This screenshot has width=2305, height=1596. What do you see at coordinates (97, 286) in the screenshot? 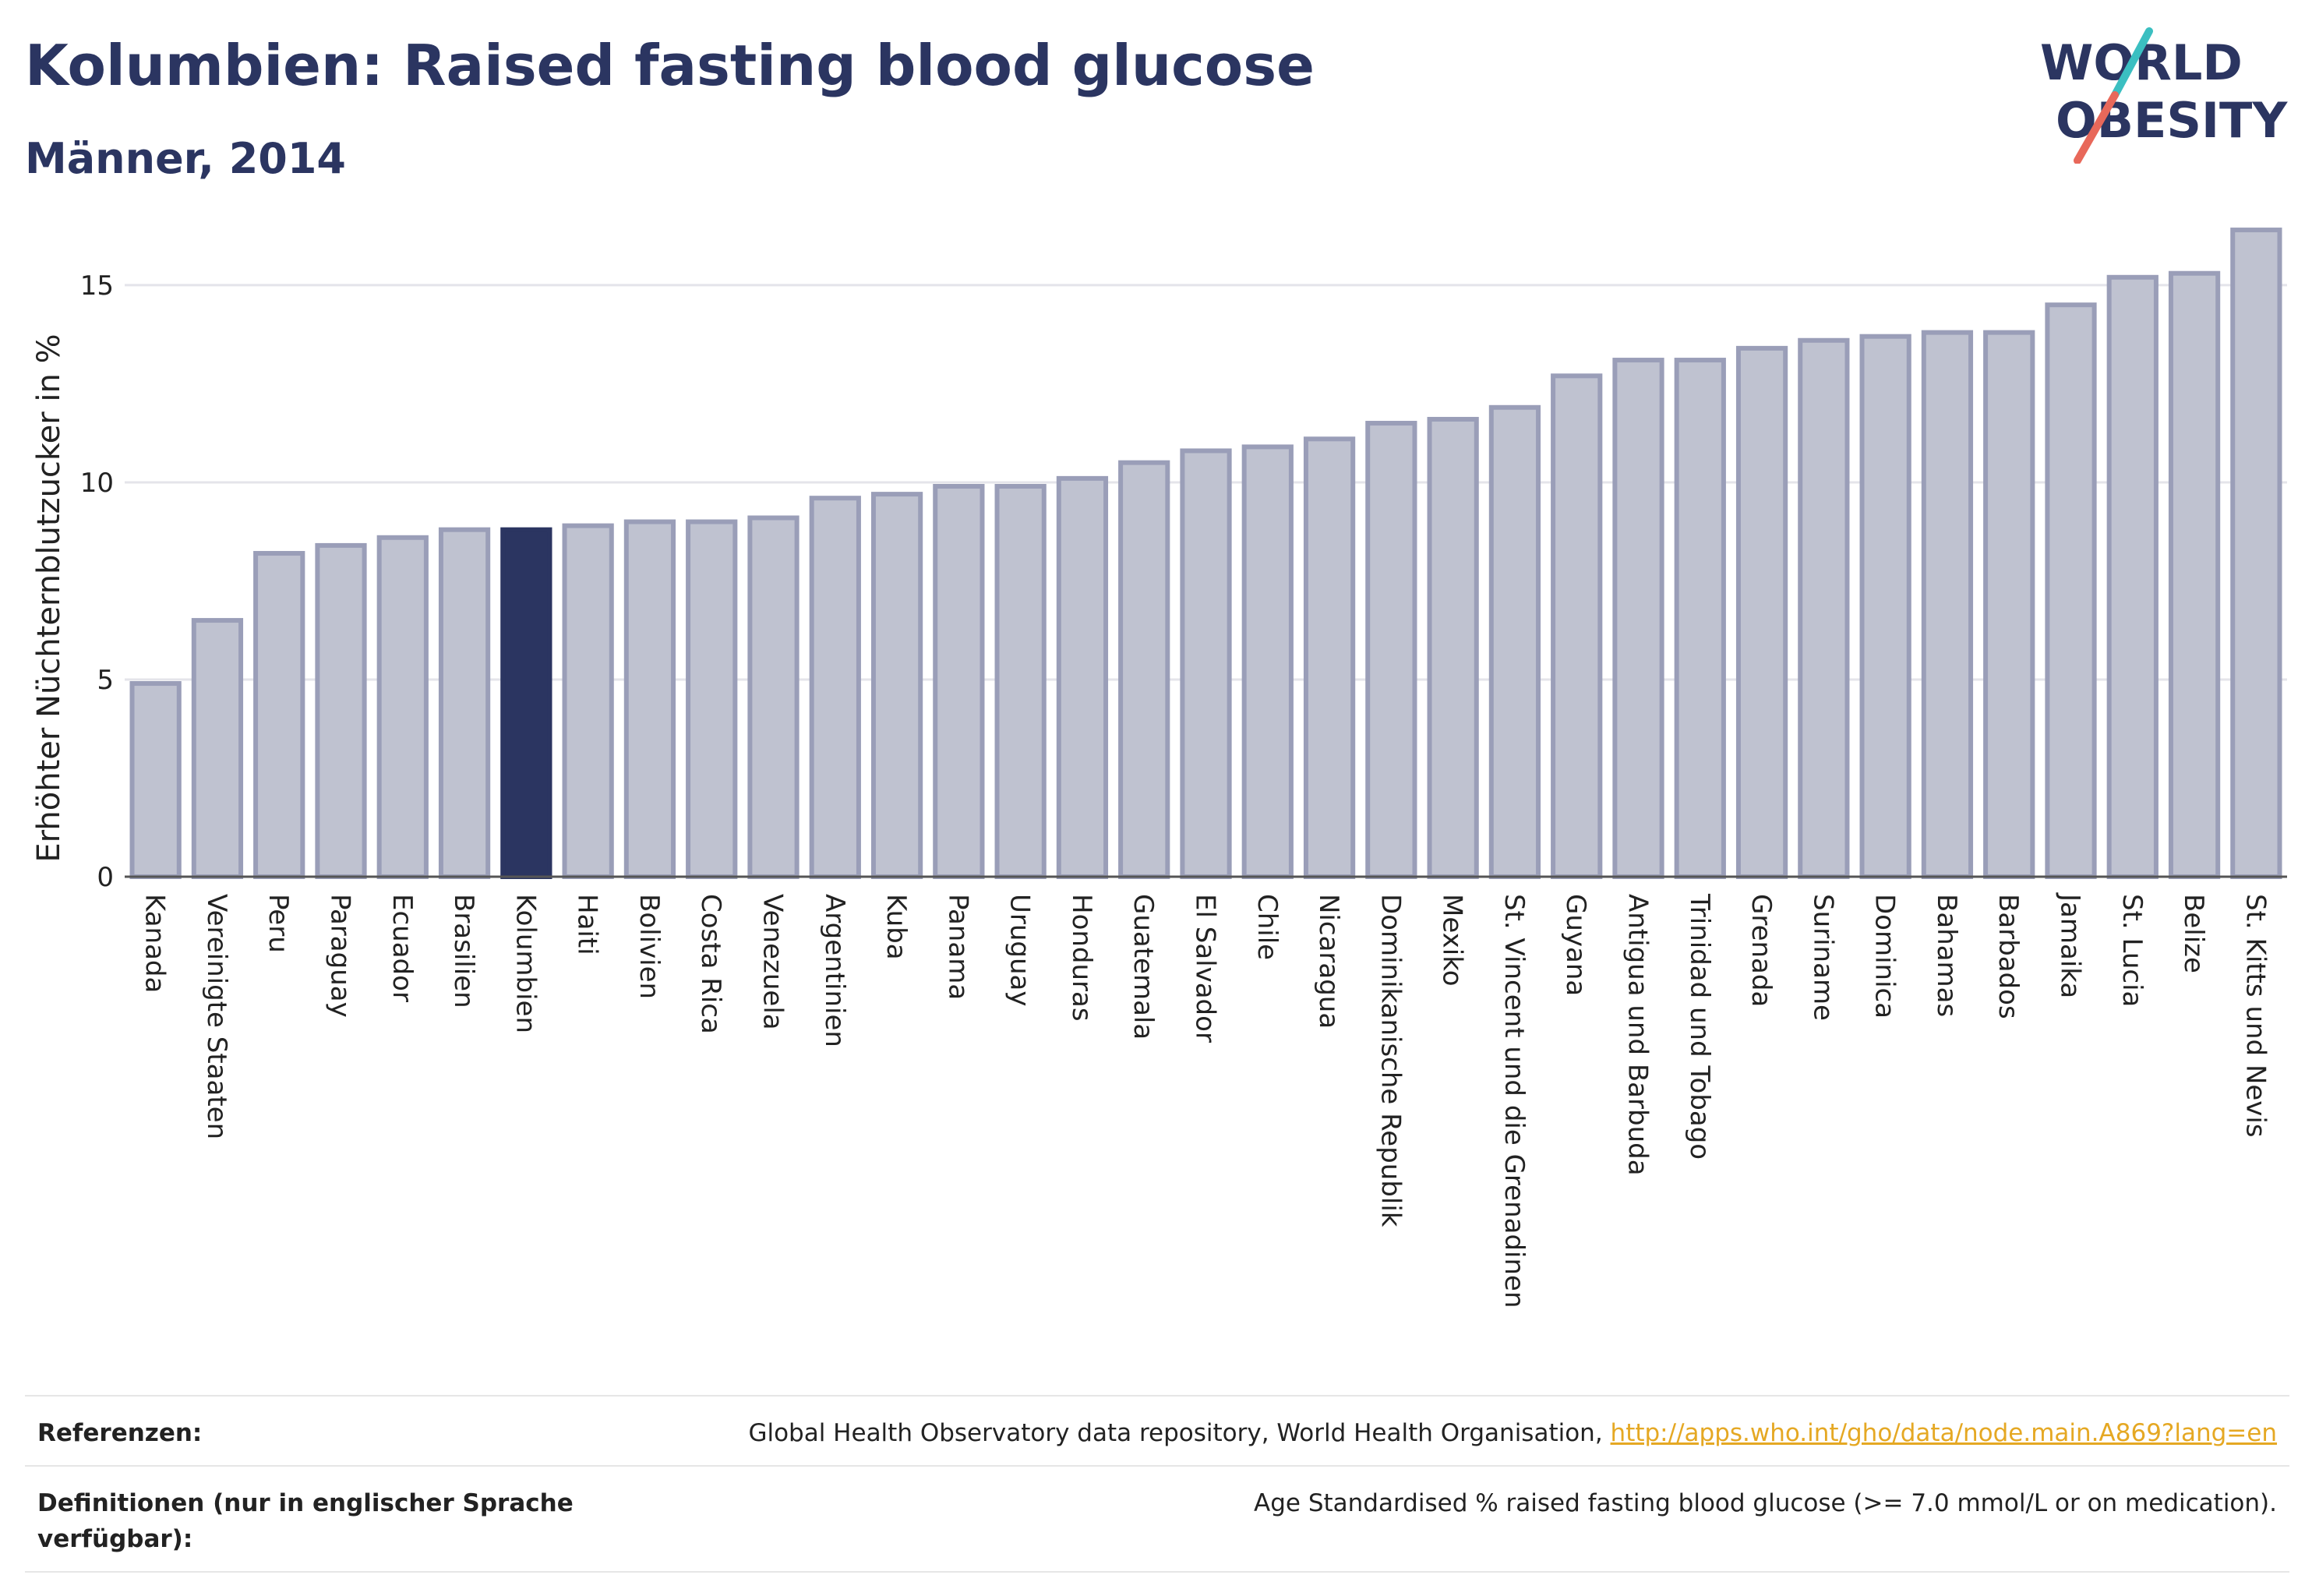
I see `y-tick-label: 15` at bounding box center [97, 286].